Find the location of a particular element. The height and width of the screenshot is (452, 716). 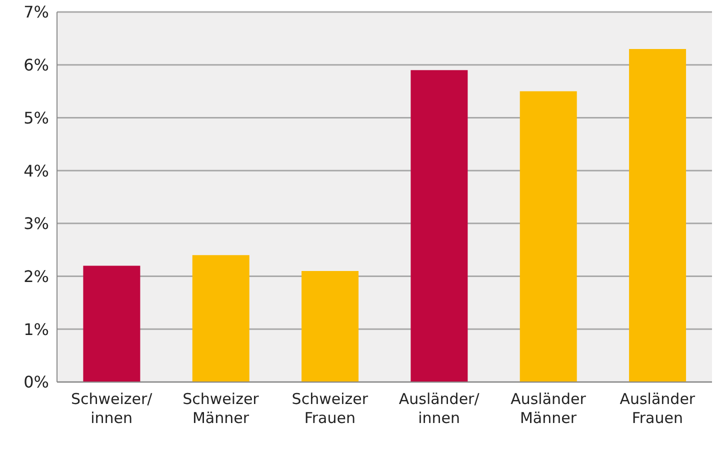

y-tick-label: 1% is located at coordinates (36, 329).